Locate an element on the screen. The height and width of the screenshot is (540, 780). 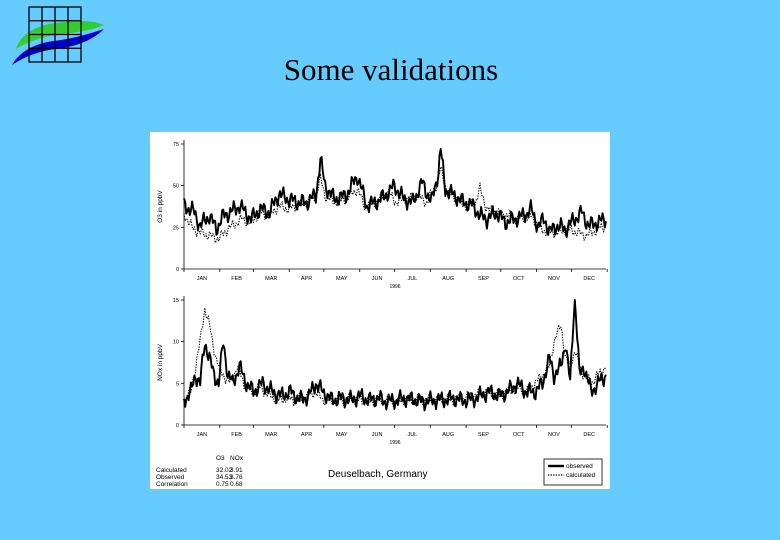
summary-header-o3: O3 is located at coordinates (220, 458).